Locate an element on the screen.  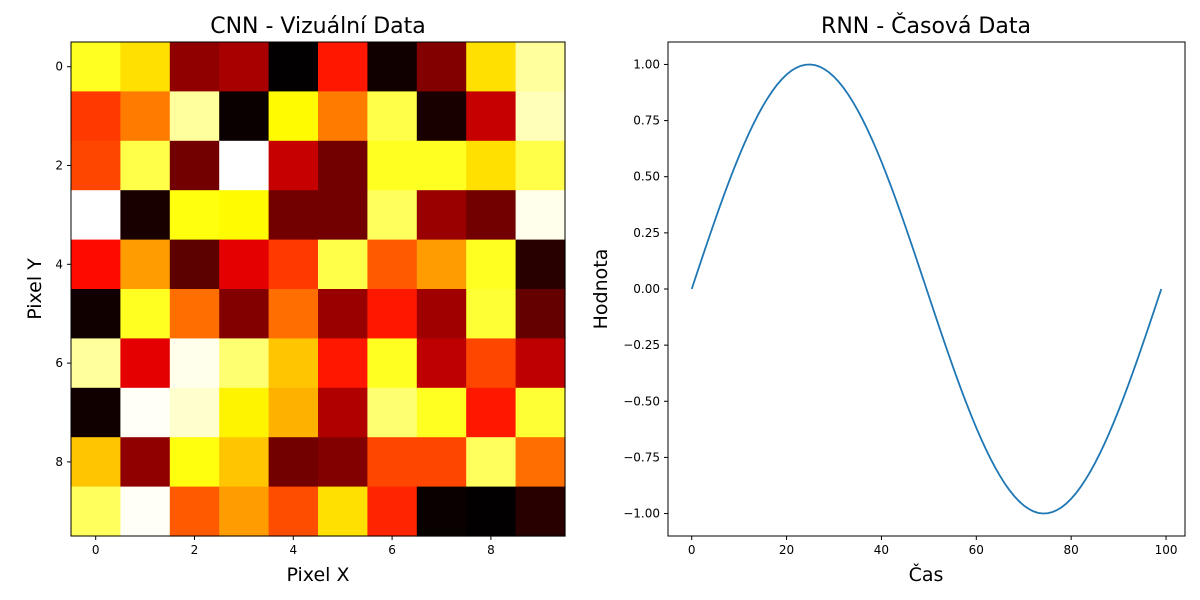
heatmap-x-tick-label: 2 is located at coordinates (195, 550).